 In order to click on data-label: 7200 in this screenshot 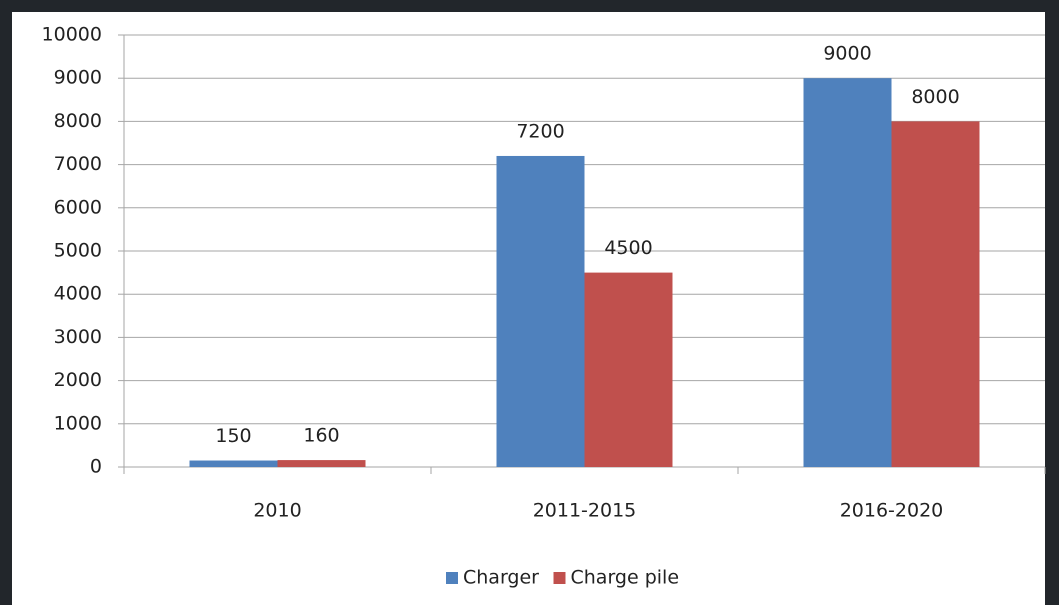, I will do `click(540, 131)`.